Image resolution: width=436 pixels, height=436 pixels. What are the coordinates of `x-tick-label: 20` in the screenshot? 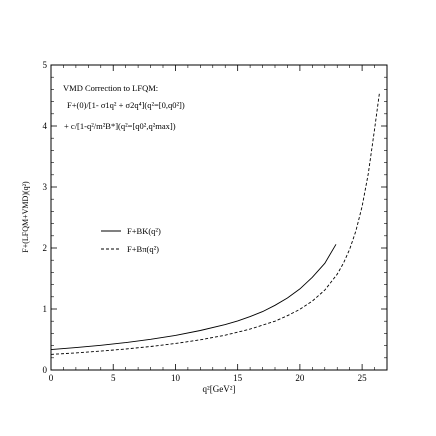 It's located at (300, 378).